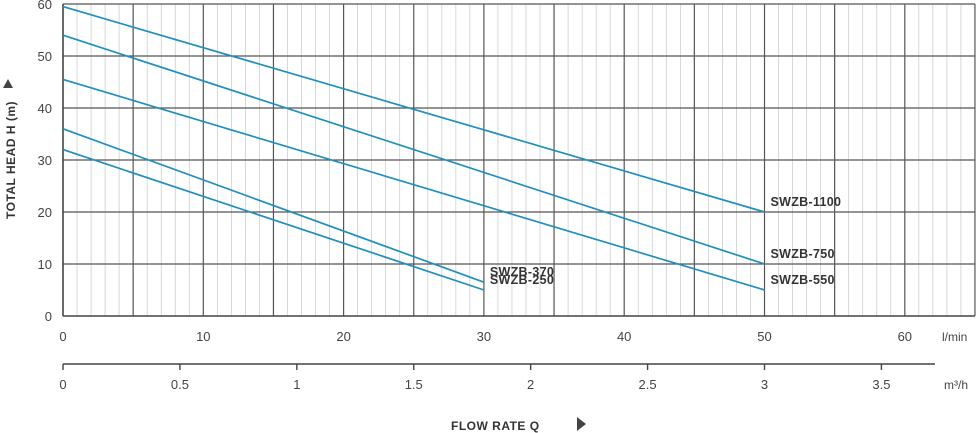 This screenshot has width=980, height=433. Describe the element at coordinates (62, 384) in the screenshot. I see `secondary-x-tick-label: 0` at that location.